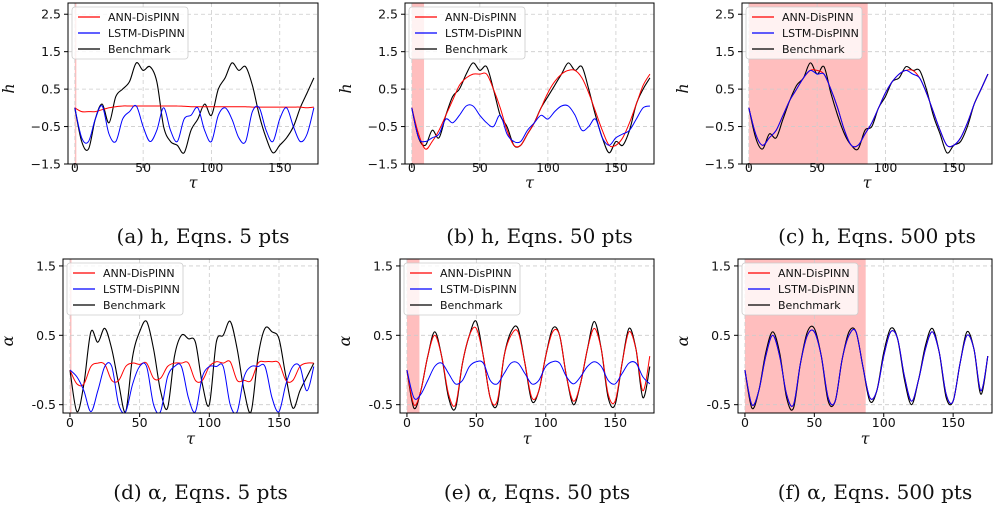 The height and width of the screenshot is (509, 1000). I want to click on training-window-shade, so click(70, 336).